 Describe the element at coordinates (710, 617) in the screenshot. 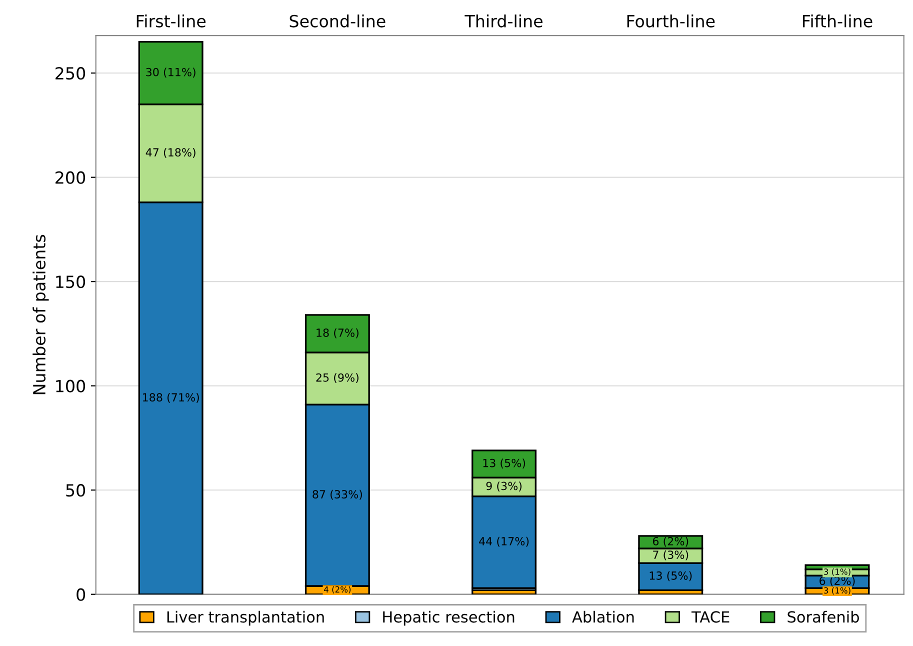

I see `legend-label: TACE` at that location.